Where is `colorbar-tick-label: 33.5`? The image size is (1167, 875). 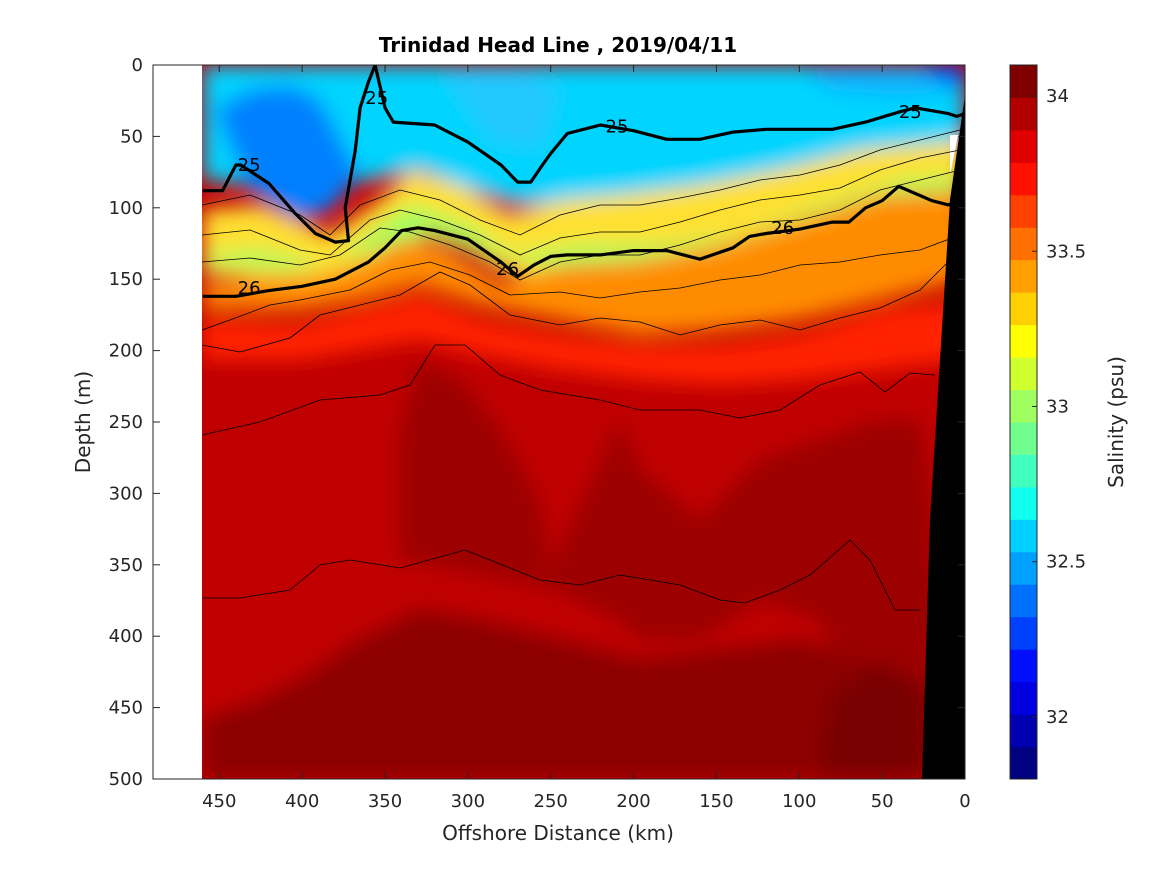 colorbar-tick-label: 33.5 is located at coordinates (1066, 251).